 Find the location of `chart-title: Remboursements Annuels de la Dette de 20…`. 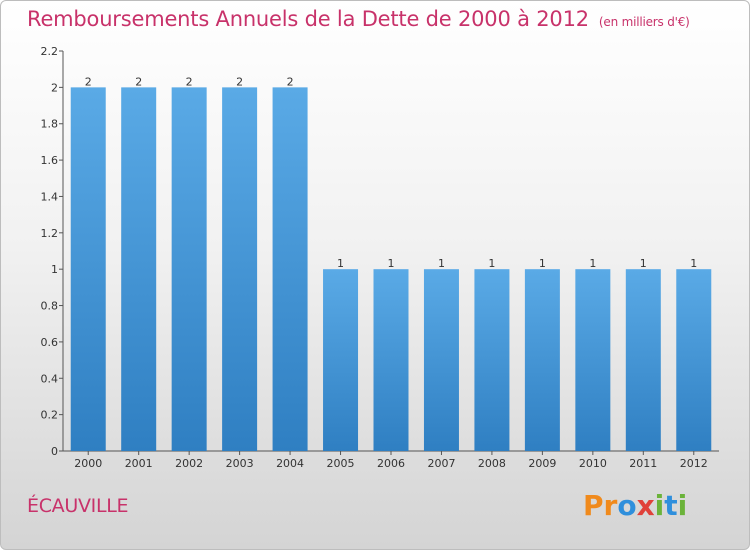

chart-title: Remboursements Annuels de la Dette de 20… is located at coordinates (358, 19).